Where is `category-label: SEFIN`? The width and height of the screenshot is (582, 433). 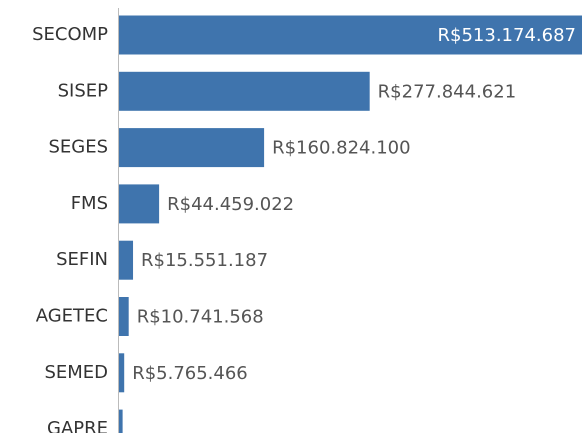 category-label: SEFIN is located at coordinates (82, 259).